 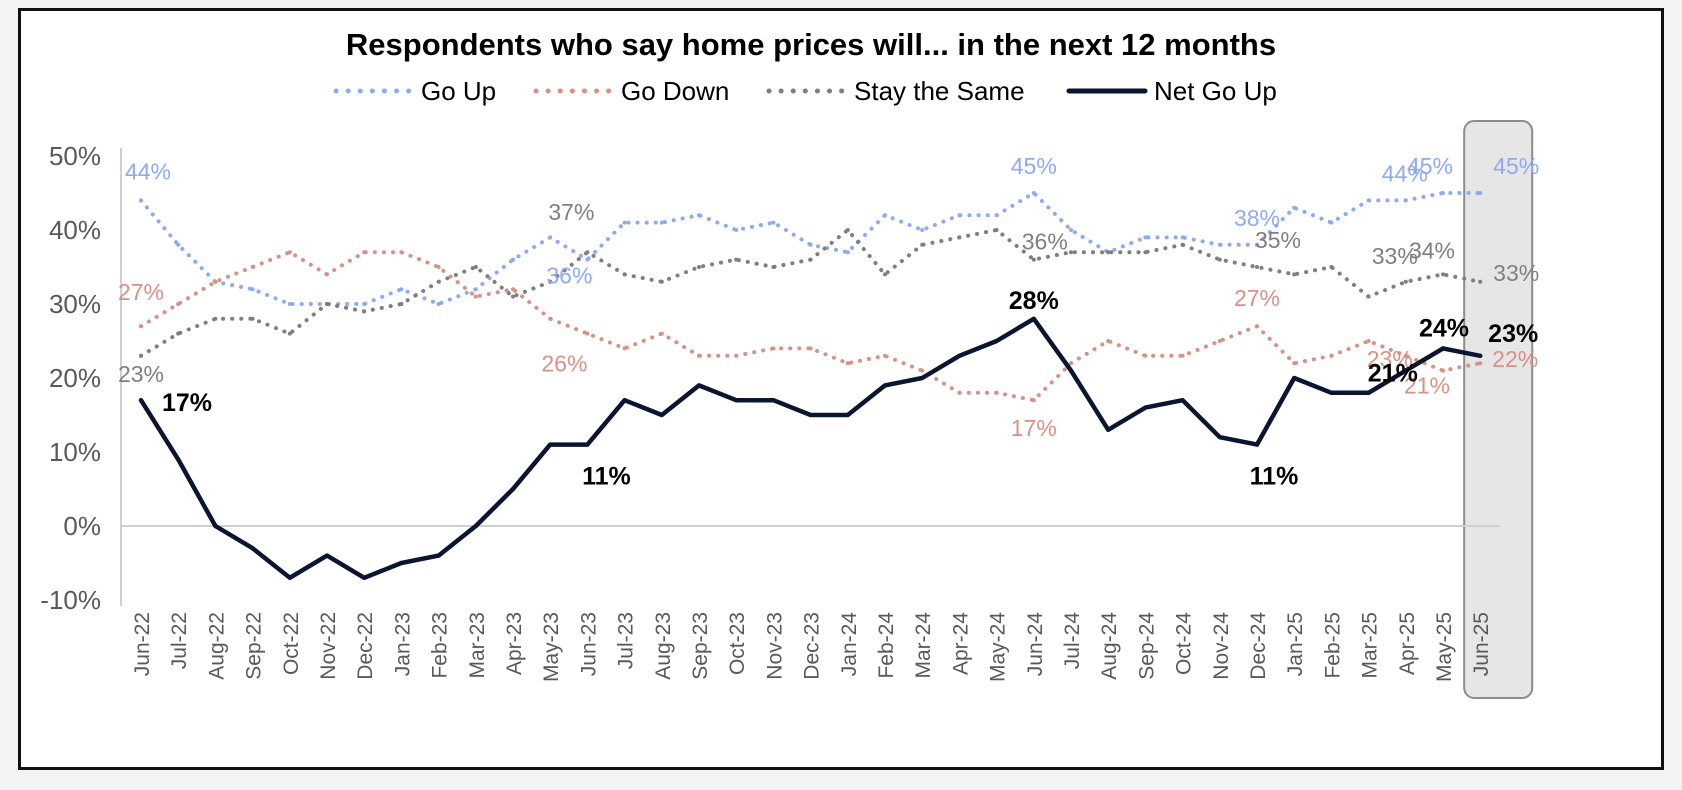 I want to click on data-label-go-up: 38%, so click(x=1257, y=218).